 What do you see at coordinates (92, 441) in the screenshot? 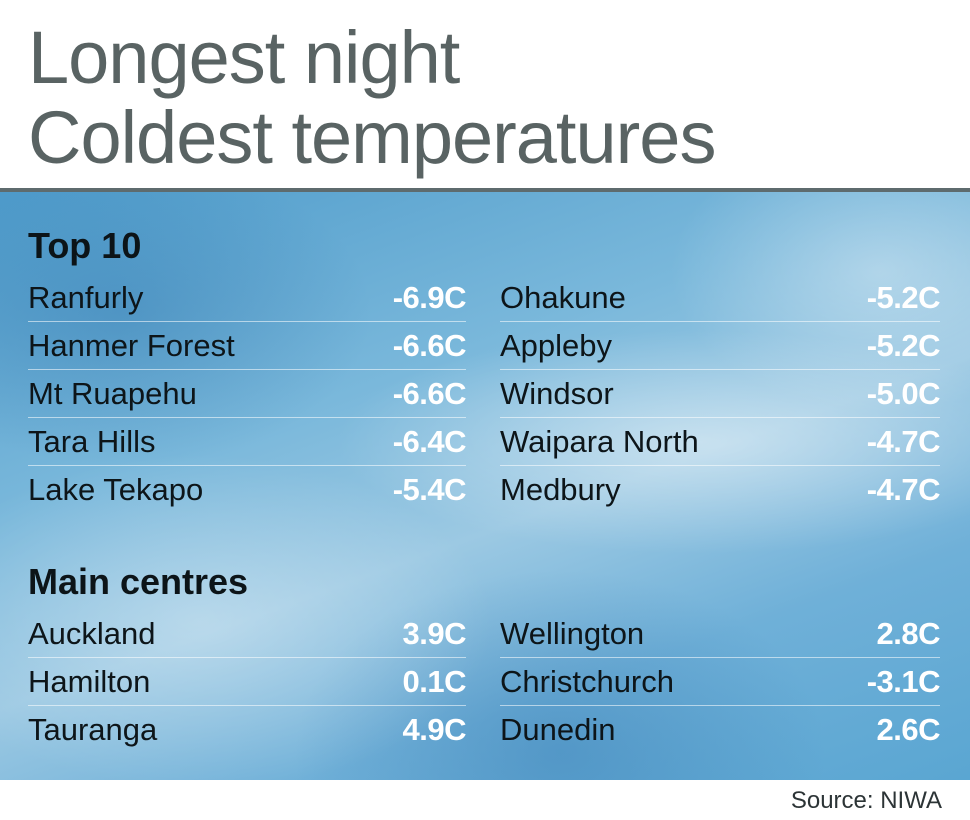
I see `place-name: Tara Hills` at bounding box center [92, 441].